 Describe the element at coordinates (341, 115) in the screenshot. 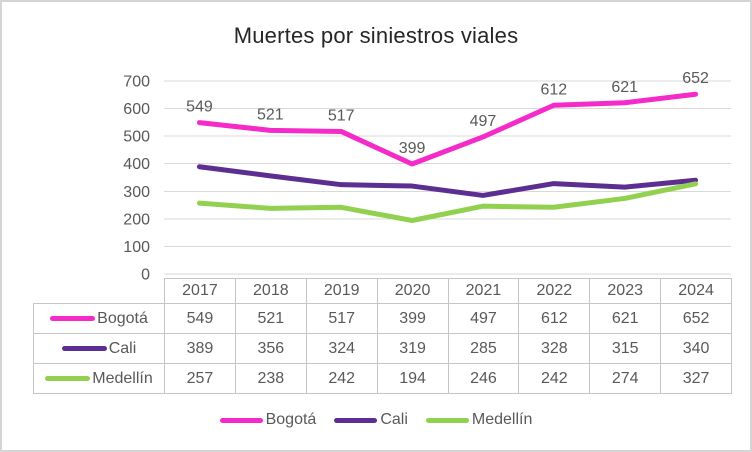

I see `data-label-bogota: 517` at that location.